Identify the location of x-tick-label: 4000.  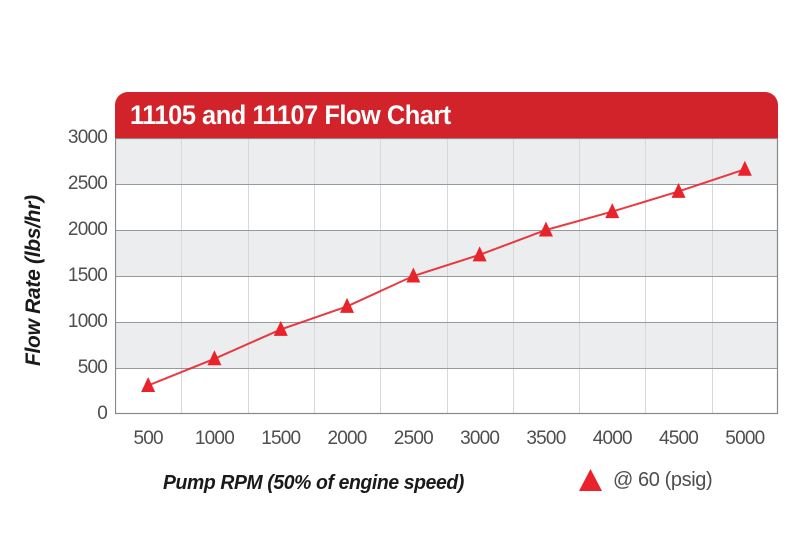
(612, 438).